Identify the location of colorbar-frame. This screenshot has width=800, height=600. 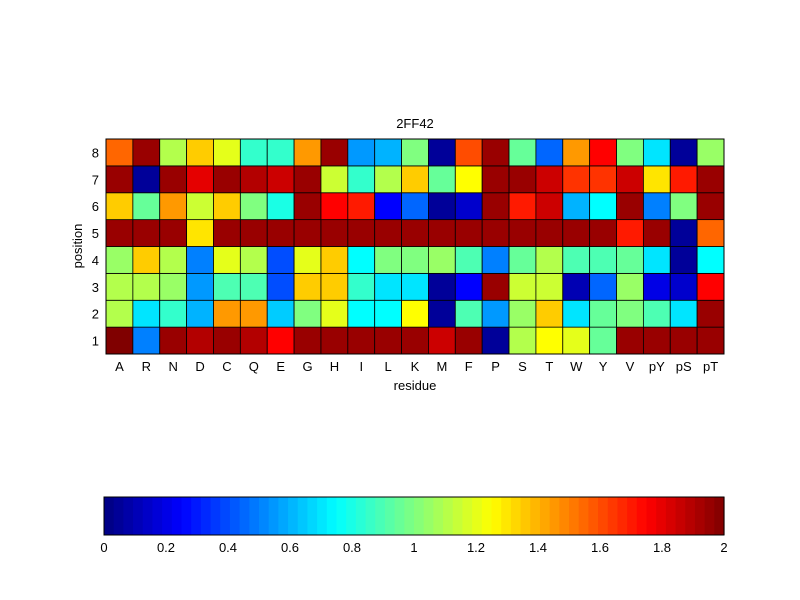
(414, 516).